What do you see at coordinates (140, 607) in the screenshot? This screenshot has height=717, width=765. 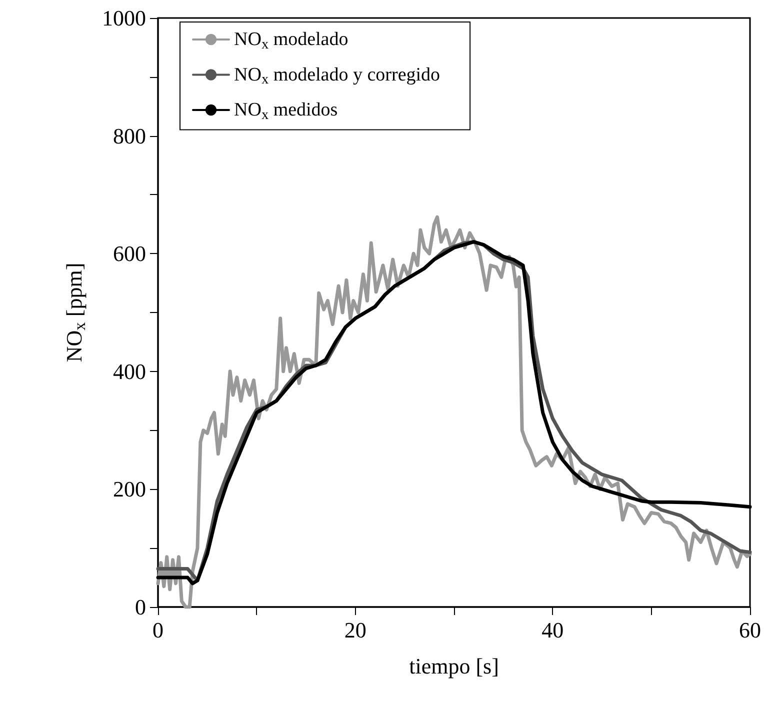 I see `y-tick-label: 0` at bounding box center [140, 607].